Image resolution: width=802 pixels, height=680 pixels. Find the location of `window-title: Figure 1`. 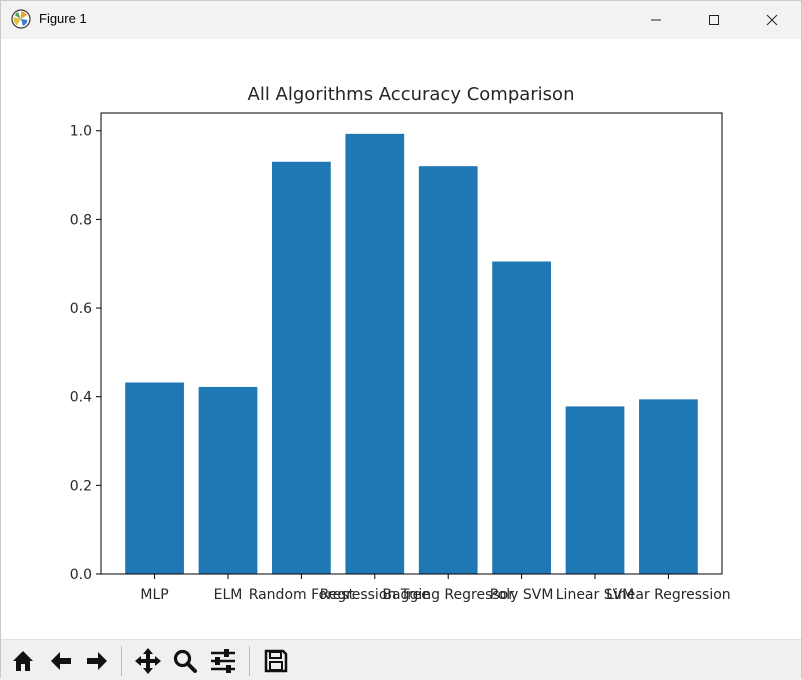

window-title: Figure 1 is located at coordinates (63, 18).